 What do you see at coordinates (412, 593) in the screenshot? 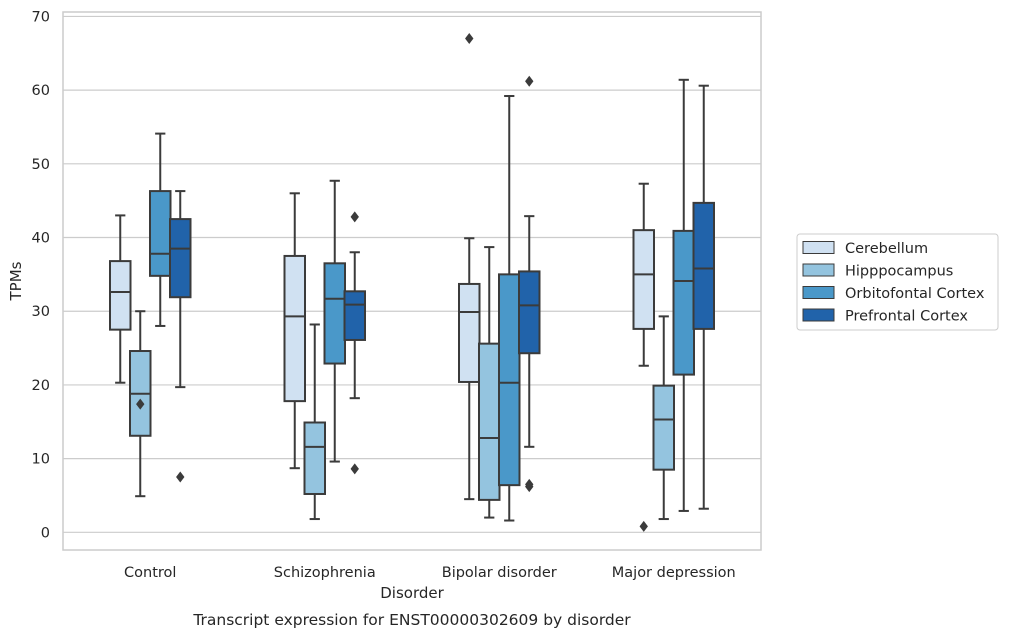
I see `x-axis-label: Disorder` at bounding box center [412, 593].